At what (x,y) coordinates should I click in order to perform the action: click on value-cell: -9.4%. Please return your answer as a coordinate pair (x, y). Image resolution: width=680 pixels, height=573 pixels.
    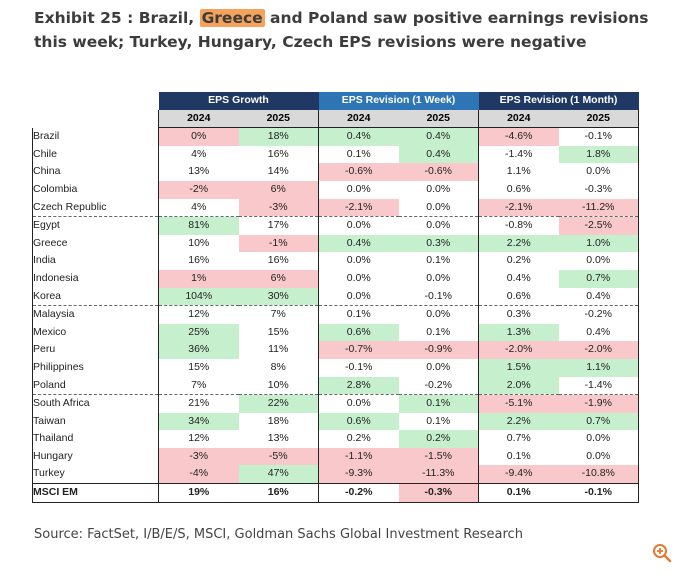
    Looking at the image, I should click on (518, 475).